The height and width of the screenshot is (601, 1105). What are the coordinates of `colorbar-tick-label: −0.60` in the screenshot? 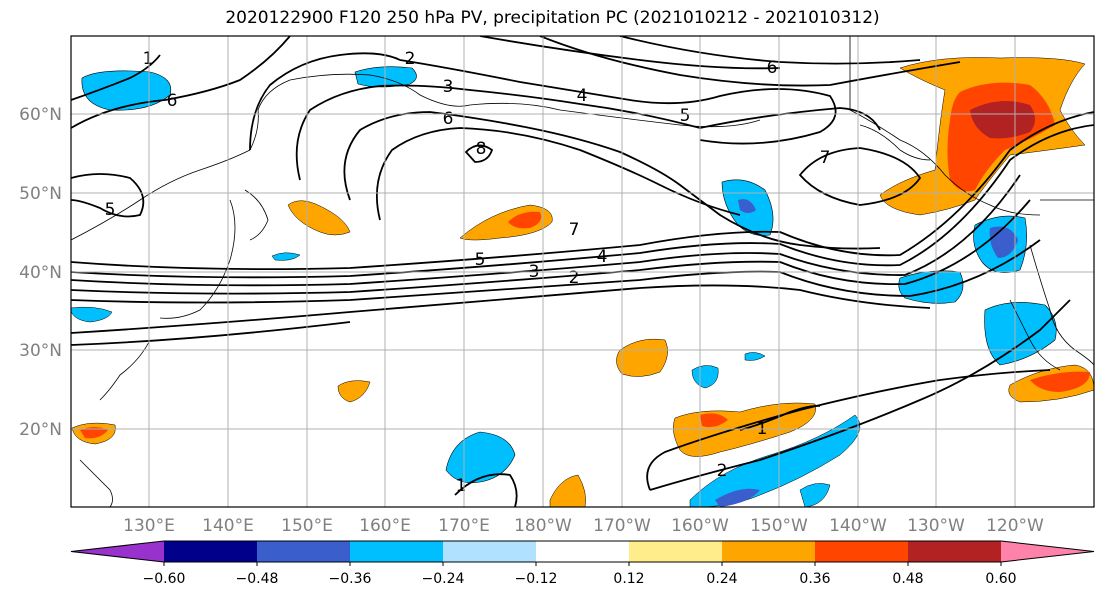 It's located at (164, 579).